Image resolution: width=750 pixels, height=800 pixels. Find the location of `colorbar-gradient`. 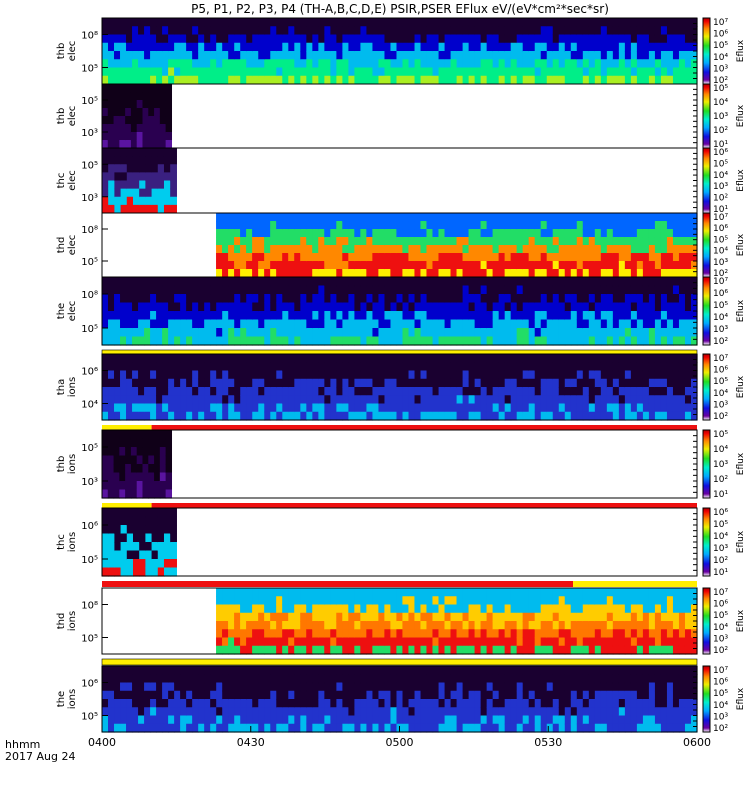

colorbar-gradient is located at coordinates (706, 180).